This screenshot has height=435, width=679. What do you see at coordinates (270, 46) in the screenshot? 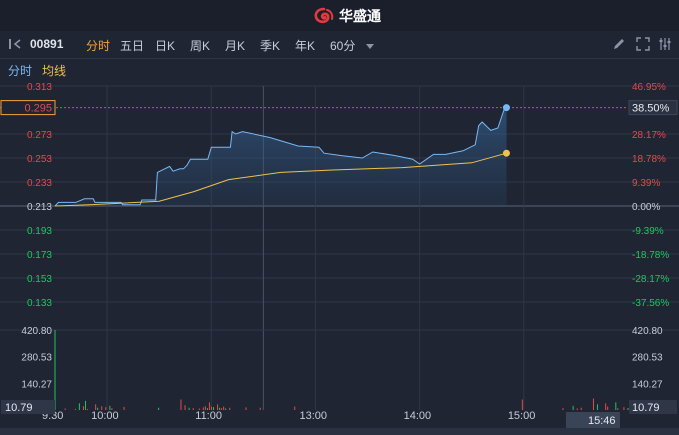
I see `tab-quarterly-k: 季K` at bounding box center [270, 46].